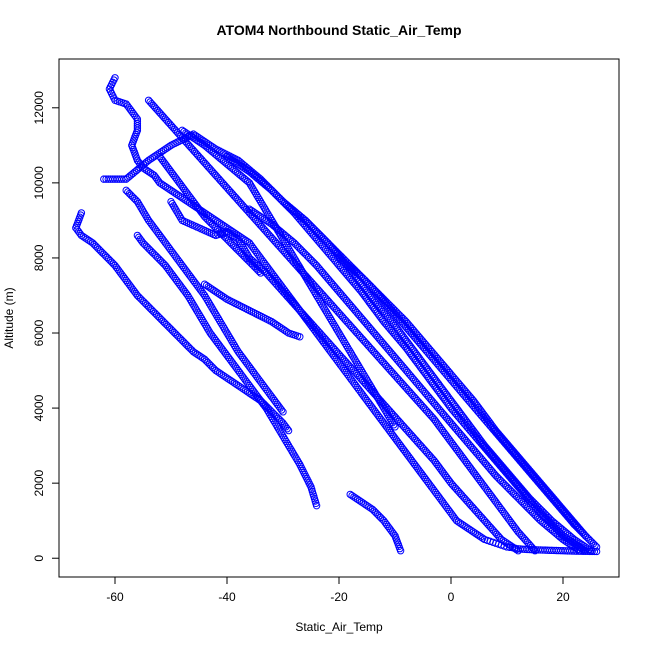 Image resolution: width=650 pixels, height=650 pixels. I want to click on x-tick-label: -60, so click(115, 597).